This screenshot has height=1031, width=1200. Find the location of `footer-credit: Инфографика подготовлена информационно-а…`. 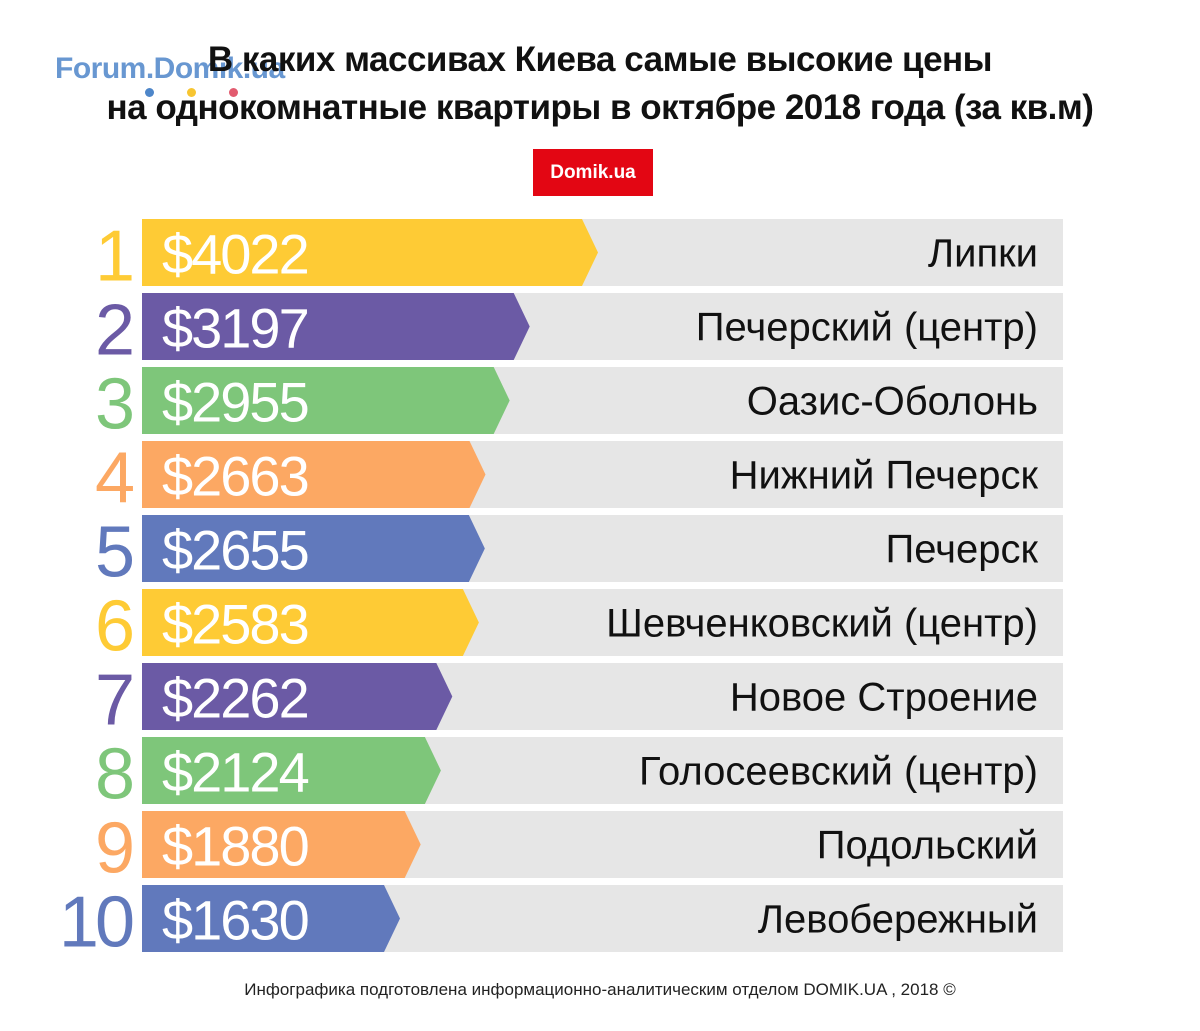

footer-credit: Инфографика подготовлена информационно-а… is located at coordinates (600, 989).